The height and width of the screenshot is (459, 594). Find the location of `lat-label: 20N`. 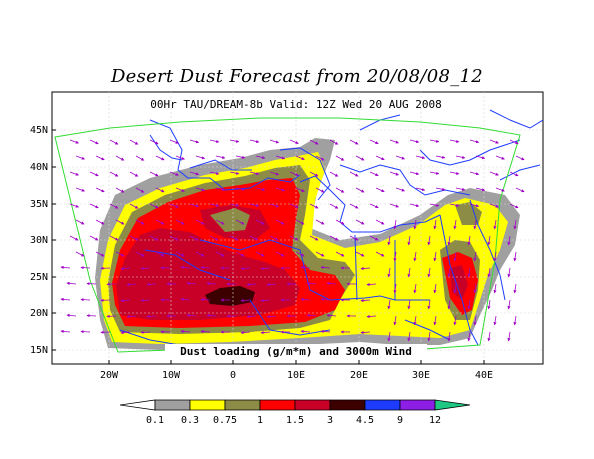

lat-label: 20N is located at coordinates (39, 313).